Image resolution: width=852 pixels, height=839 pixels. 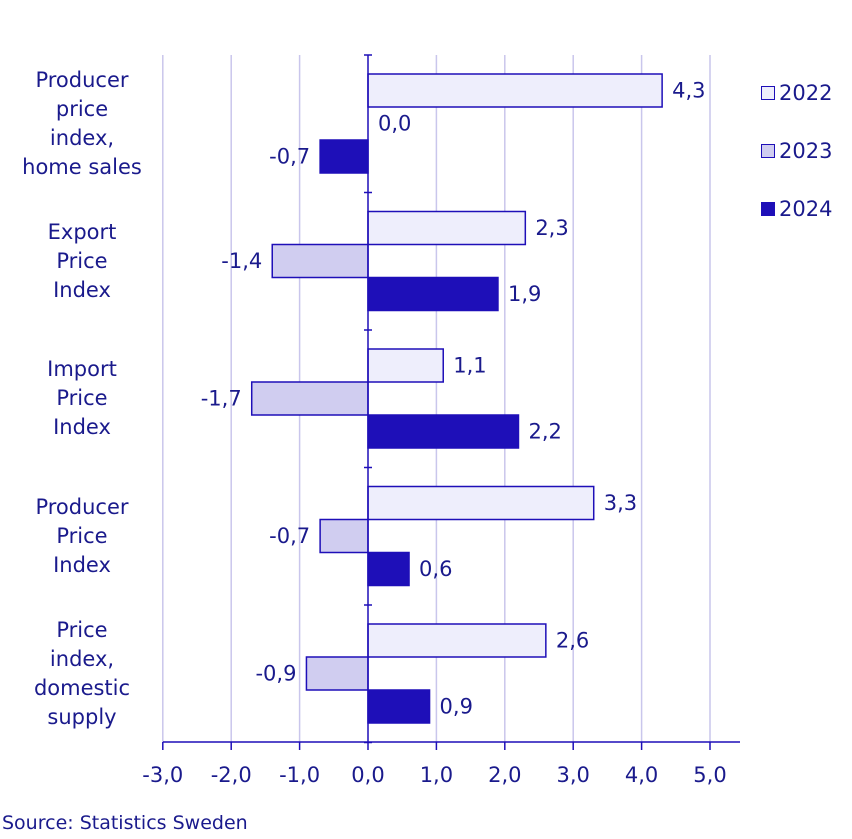 I want to click on data-label: -0,9, so click(x=275, y=674).